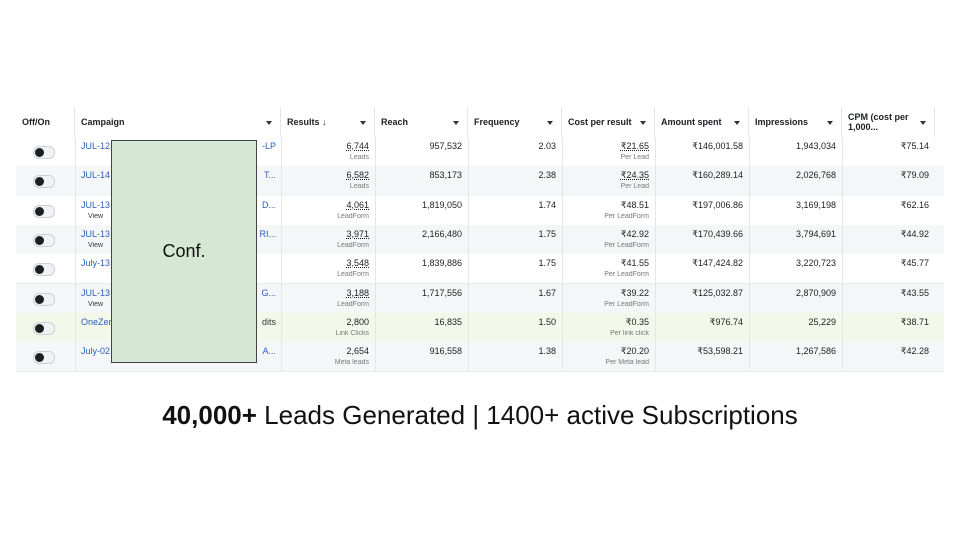  I want to click on results: 2,654, so click(357, 351).